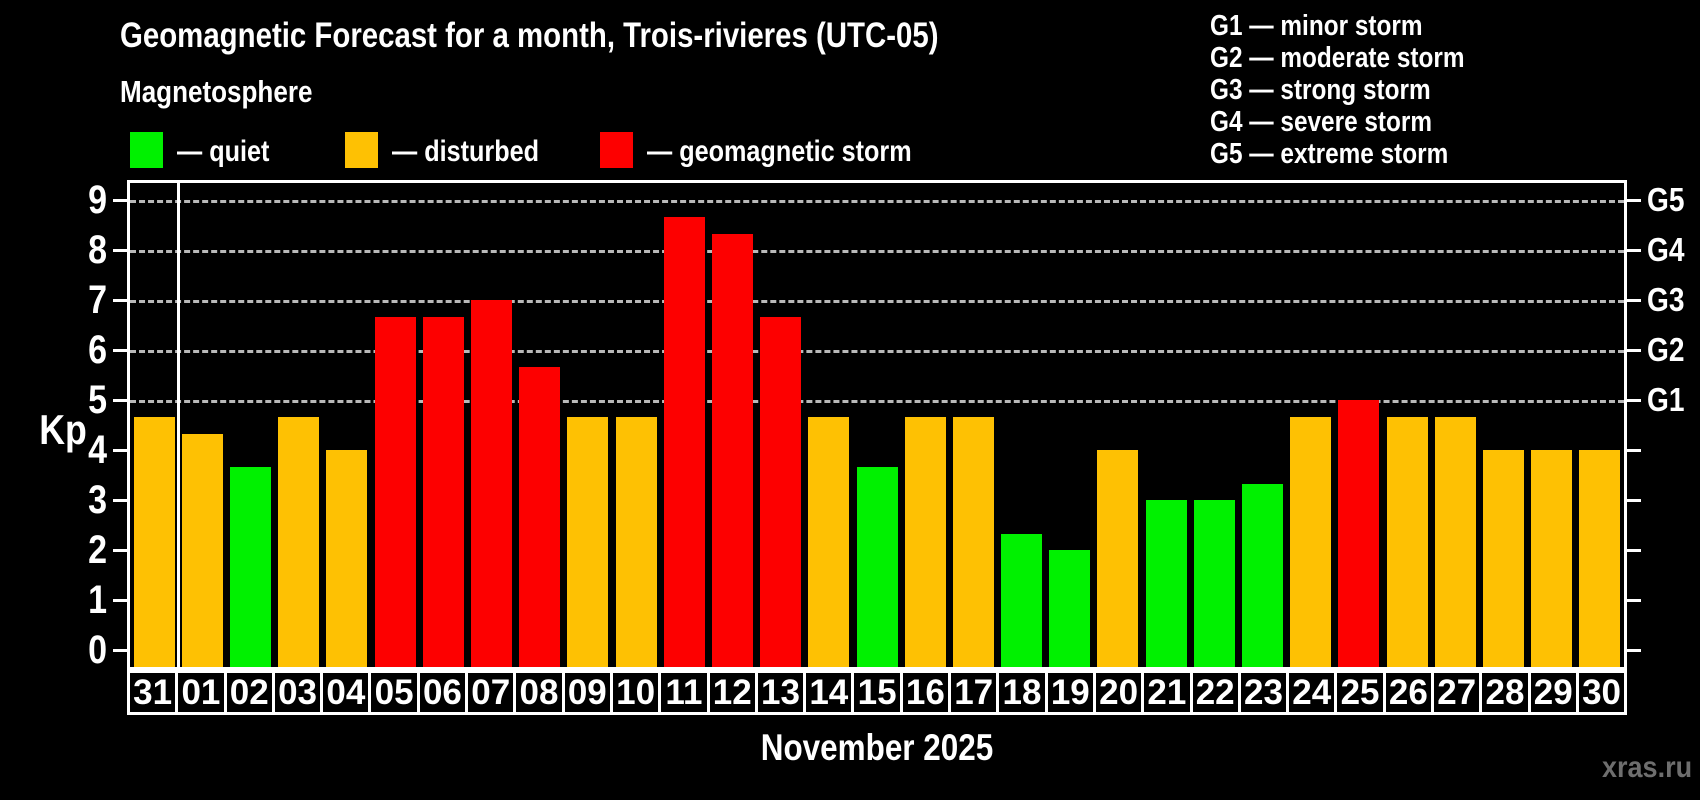 This screenshot has width=1700, height=800. I want to click on g-scale-legend-line: G4 — severe storm, so click(1321, 122).